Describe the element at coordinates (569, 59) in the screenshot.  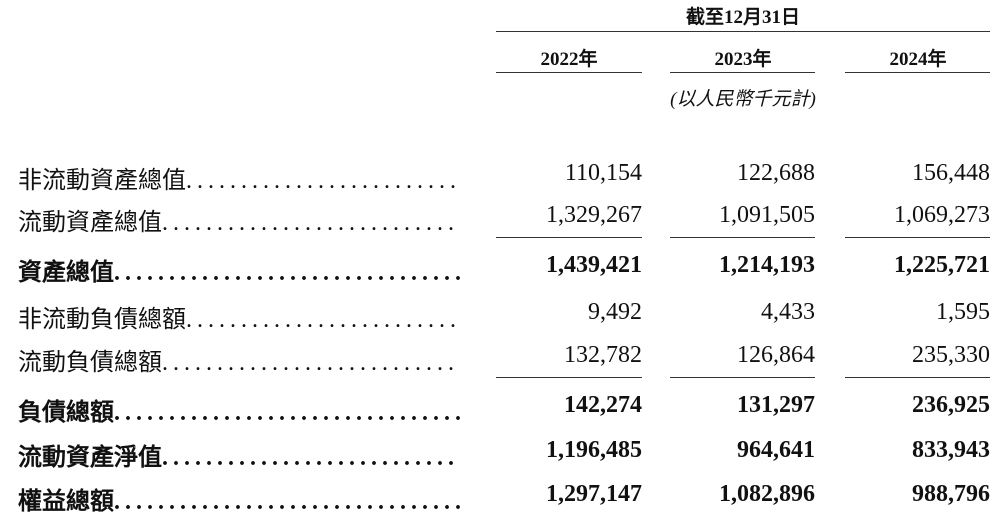
I see `year-header-2022: 2022年` at that location.